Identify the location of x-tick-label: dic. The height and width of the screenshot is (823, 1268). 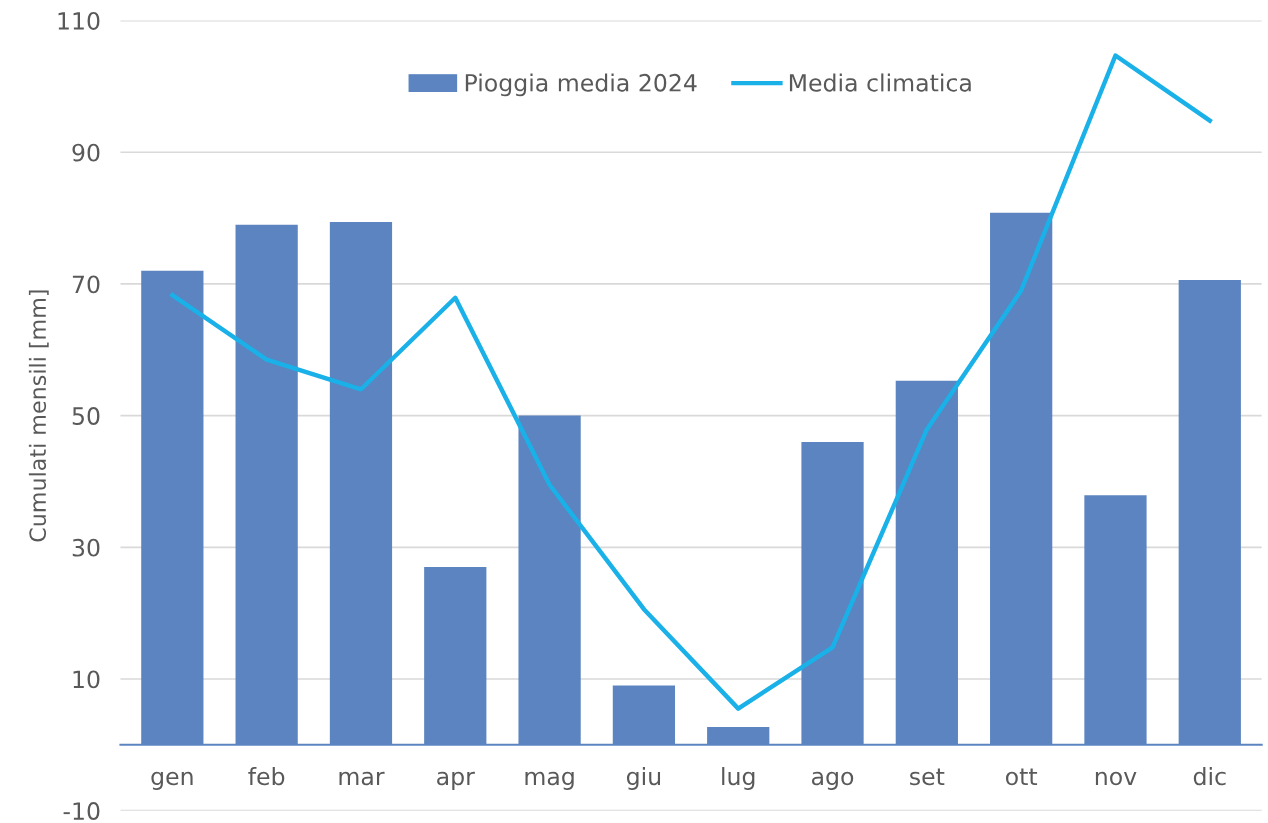
(1209, 776).